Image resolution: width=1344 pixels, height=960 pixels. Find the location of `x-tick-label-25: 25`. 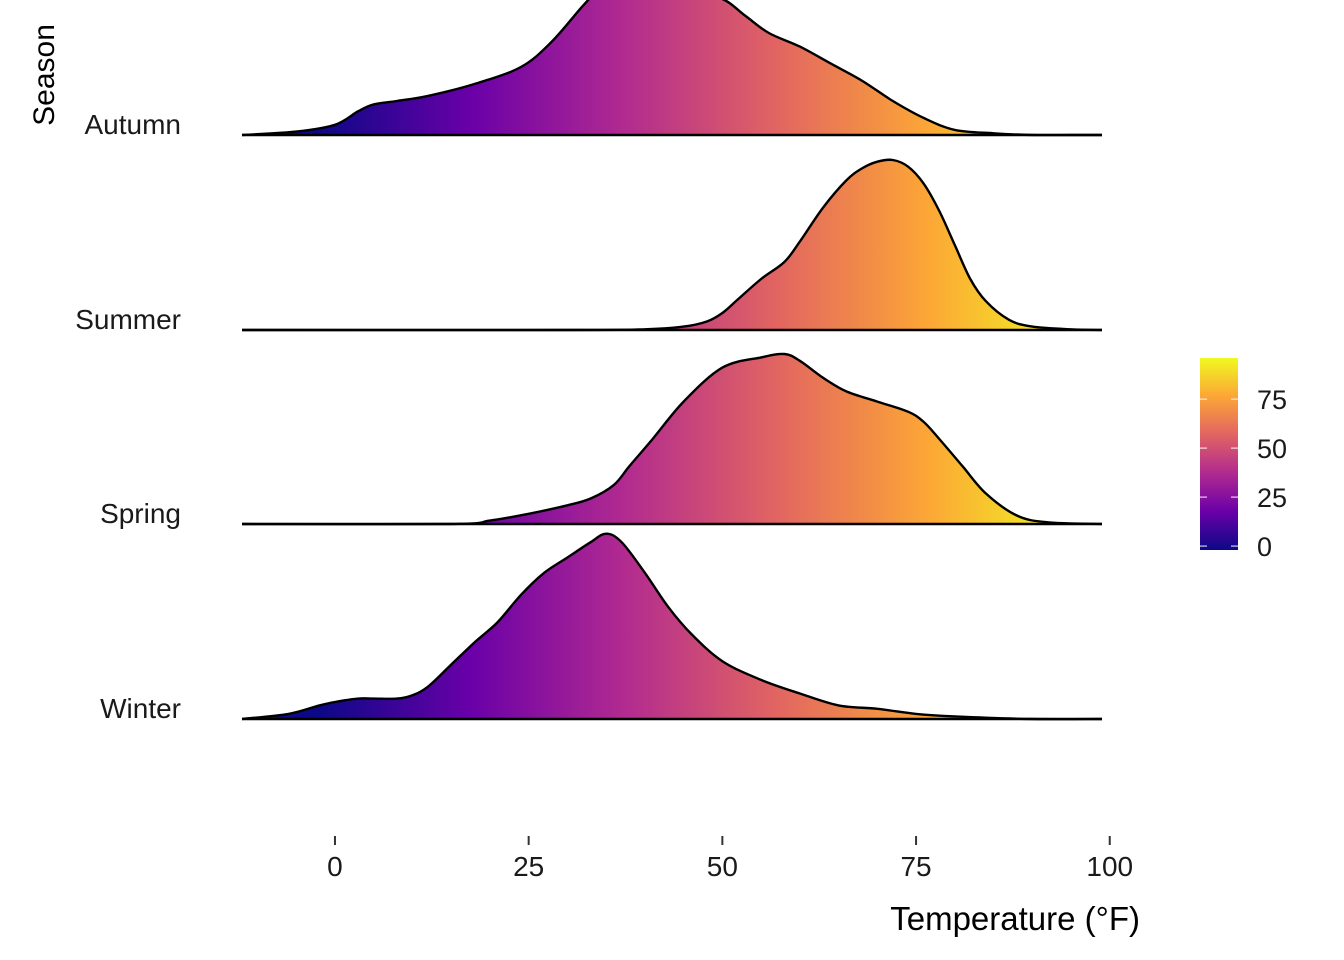

x-tick-label-25: 25 is located at coordinates (528, 866).